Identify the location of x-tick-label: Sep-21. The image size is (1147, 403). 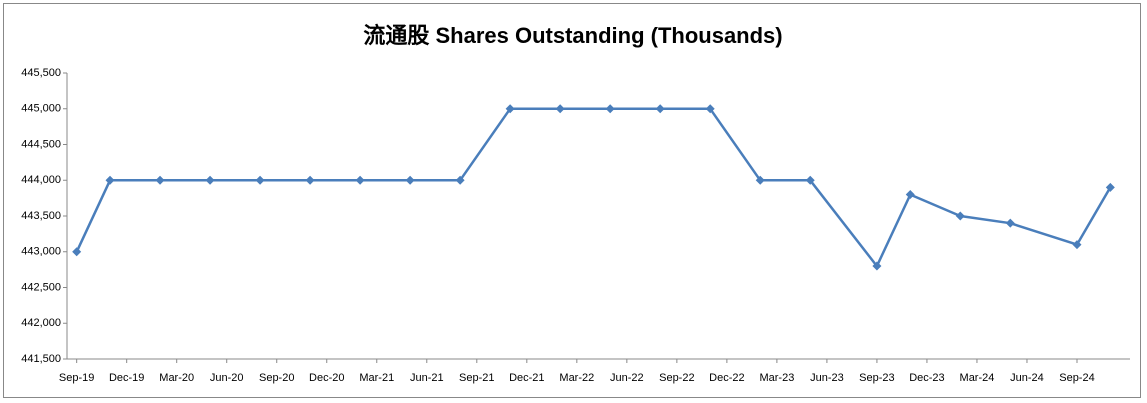
(476, 378).